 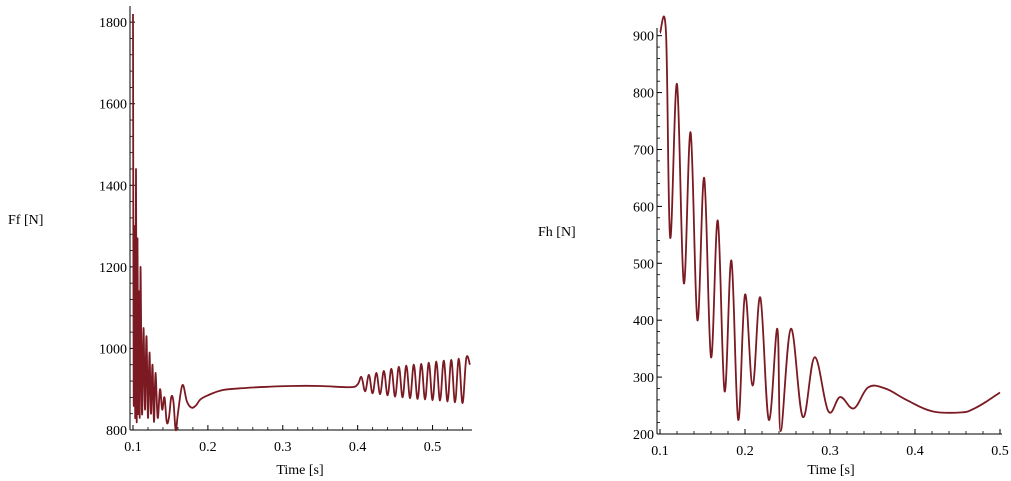 What do you see at coordinates (25, 220) in the screenshot?
I see `y-axis-title: Ff [N]` at bounding box center [25, 220].